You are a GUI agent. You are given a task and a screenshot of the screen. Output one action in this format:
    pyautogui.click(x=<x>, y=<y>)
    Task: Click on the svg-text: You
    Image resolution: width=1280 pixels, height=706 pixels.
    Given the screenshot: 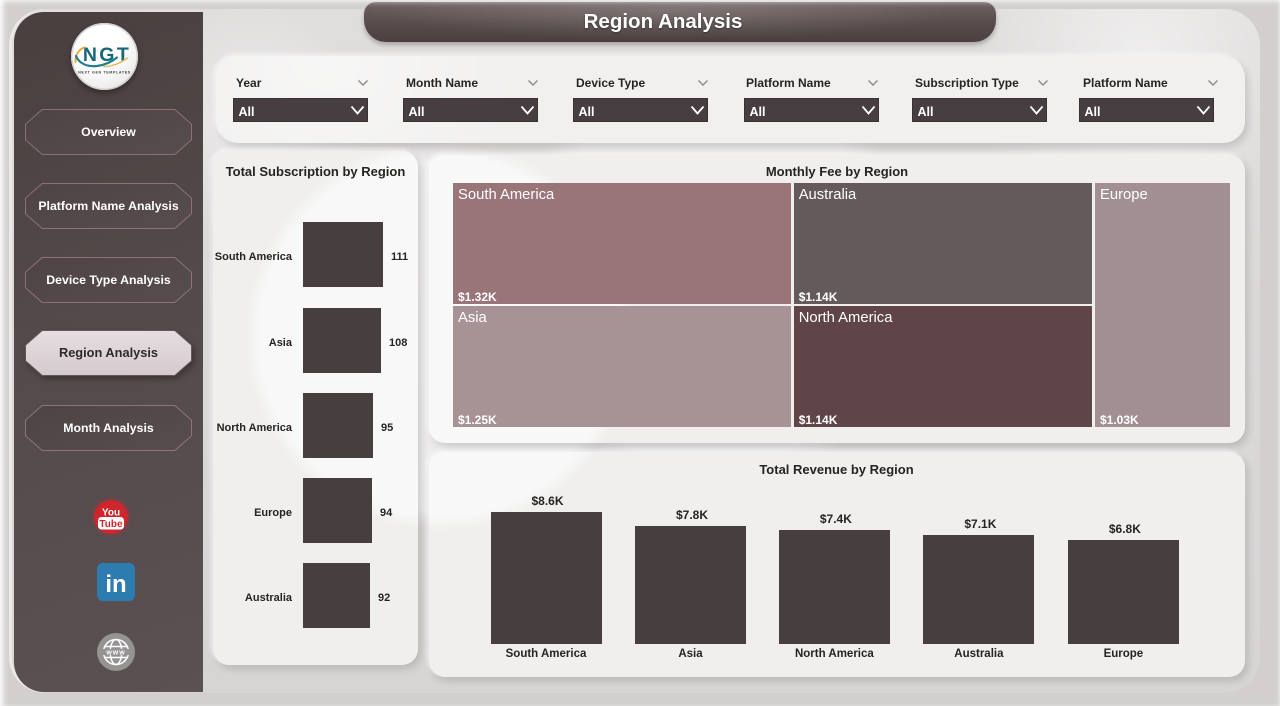 What is the action you would take?
    pyautogui.click(x=111, y=513)
    